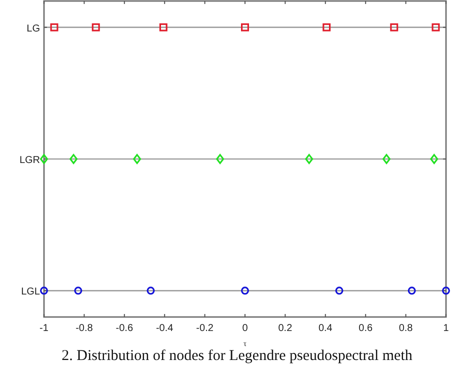 Image resolution: width=474 pixels, height=366 pixels. What do you see at coordinates (44, 328) in the screenshot?
I see `x-tick-label: -1` at bounding box center [44, 328].